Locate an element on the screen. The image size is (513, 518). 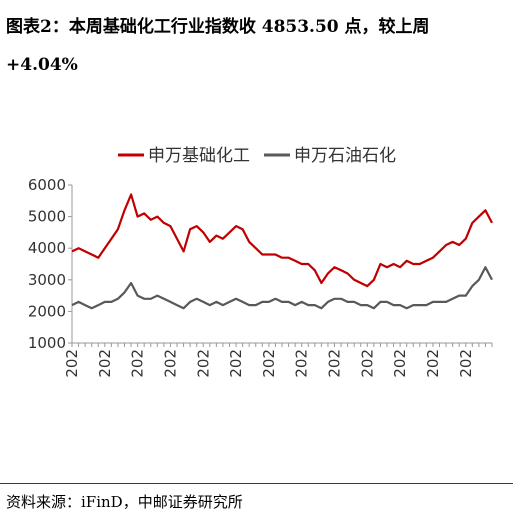
y-tick-label: 1000 is located at coordinates (47, 343).